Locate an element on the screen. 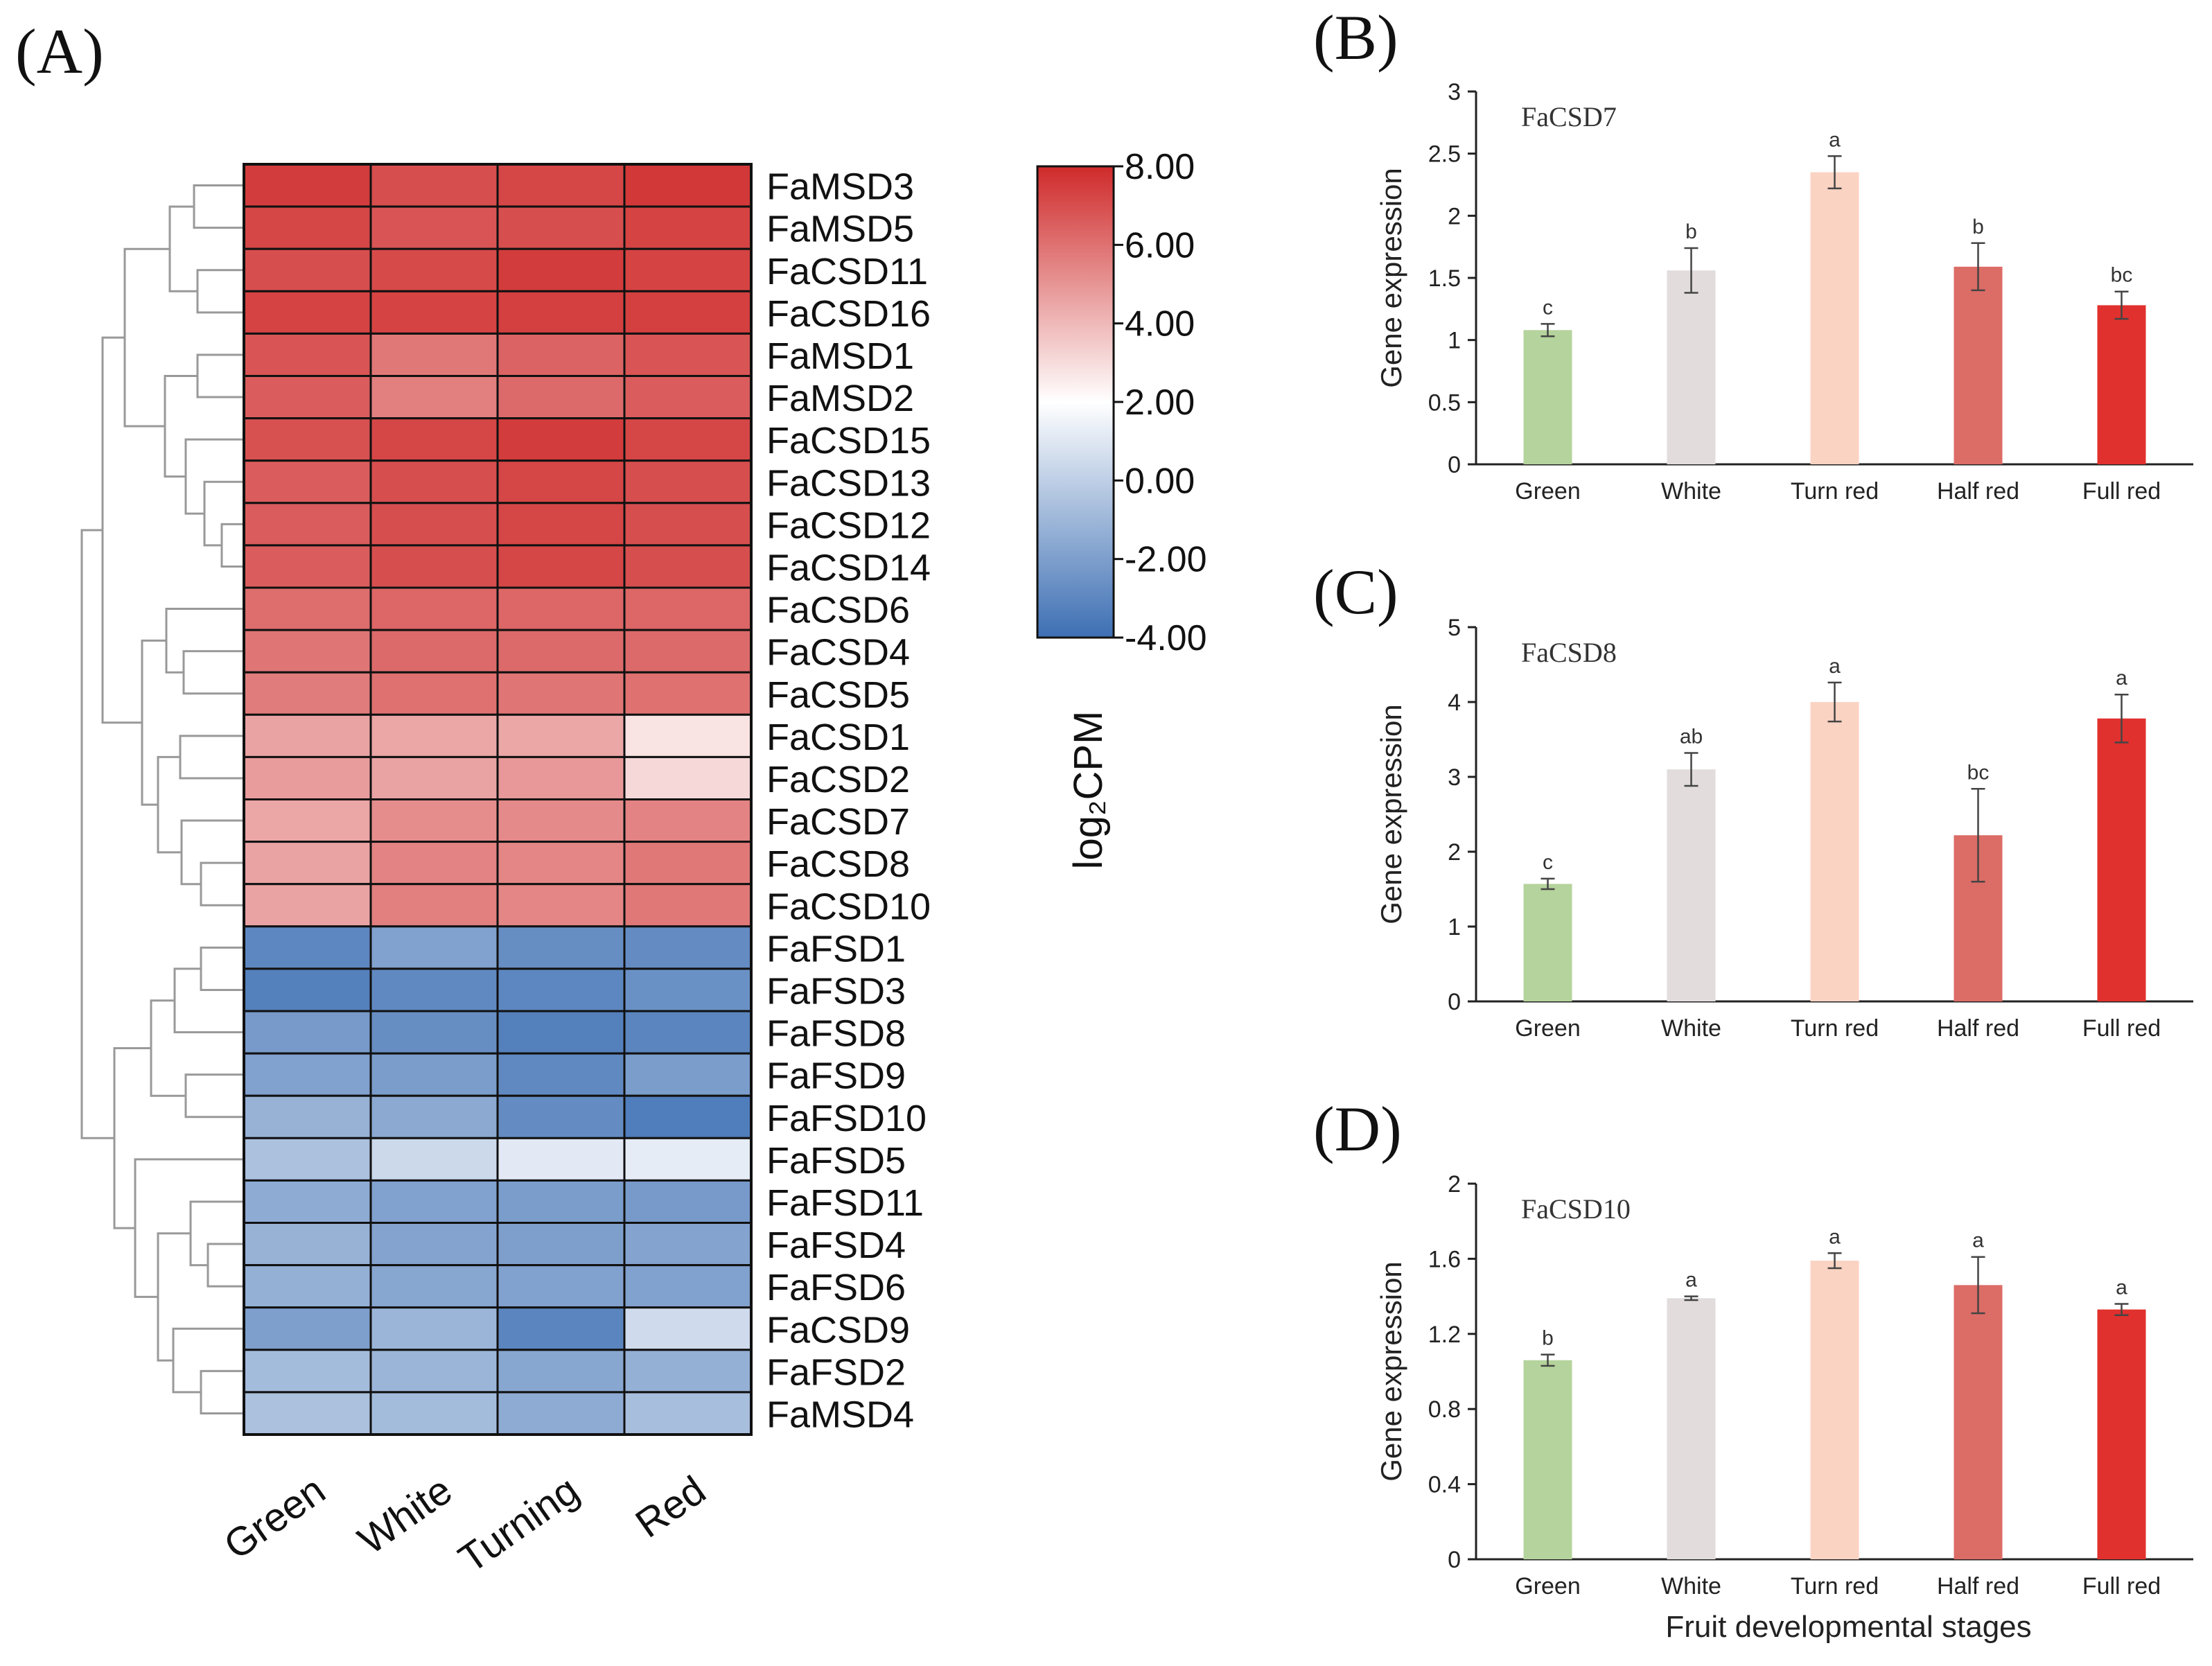  y-tick-label-facsd7-2: 1 is located at coordinates (1454, 341).